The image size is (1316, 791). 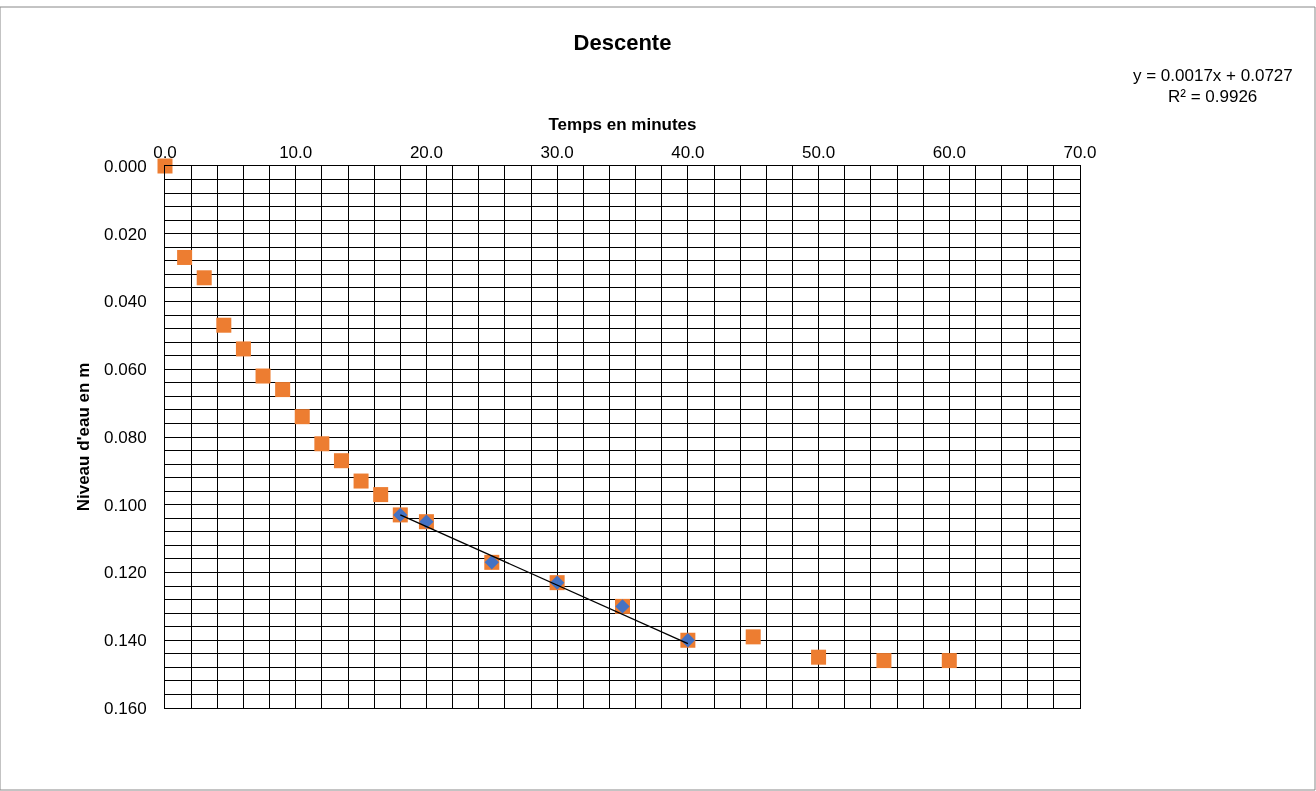 What do you see at coordinates (622, 124) in the screenshot?
I see `x-axis-title: Temps en minutes` at bounding box center [622, 124].